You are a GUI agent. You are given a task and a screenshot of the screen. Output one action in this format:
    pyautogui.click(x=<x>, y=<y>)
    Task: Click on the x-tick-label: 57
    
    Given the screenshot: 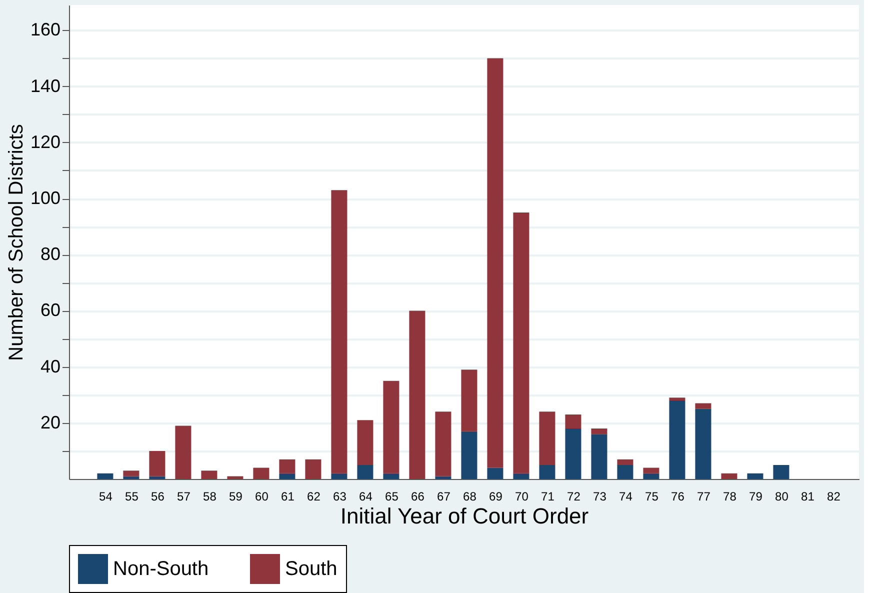 What is the action you would take?
    pyautogui.click(x=184, y=497)
    